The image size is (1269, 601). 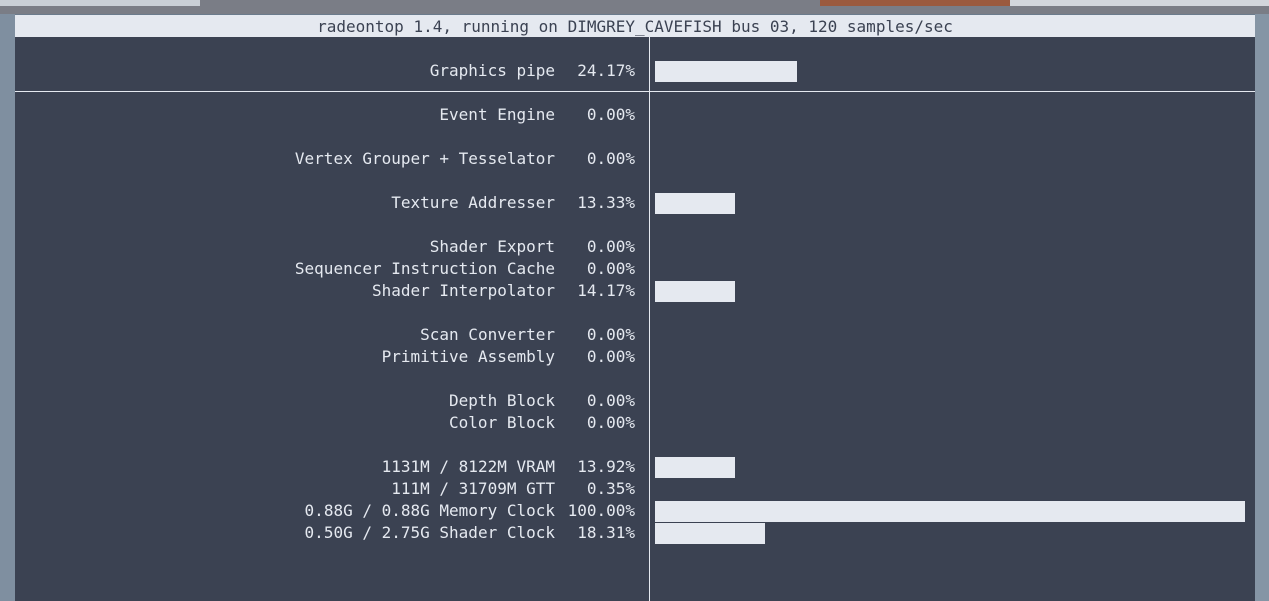 I want to click on stat-row: Graphics pipe 24.17%, so click(x=635, y=71).